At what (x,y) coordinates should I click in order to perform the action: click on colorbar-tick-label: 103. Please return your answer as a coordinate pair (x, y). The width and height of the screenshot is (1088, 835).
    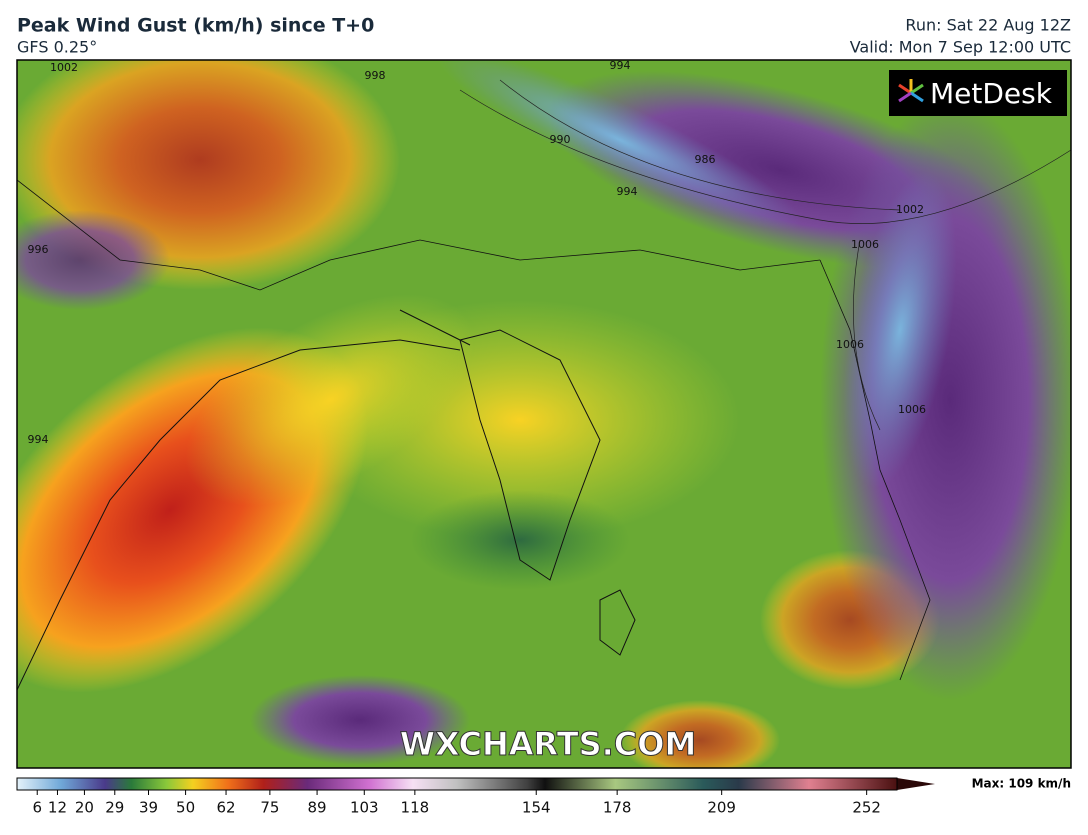
    Looking at the image, I should click on (364, 808).